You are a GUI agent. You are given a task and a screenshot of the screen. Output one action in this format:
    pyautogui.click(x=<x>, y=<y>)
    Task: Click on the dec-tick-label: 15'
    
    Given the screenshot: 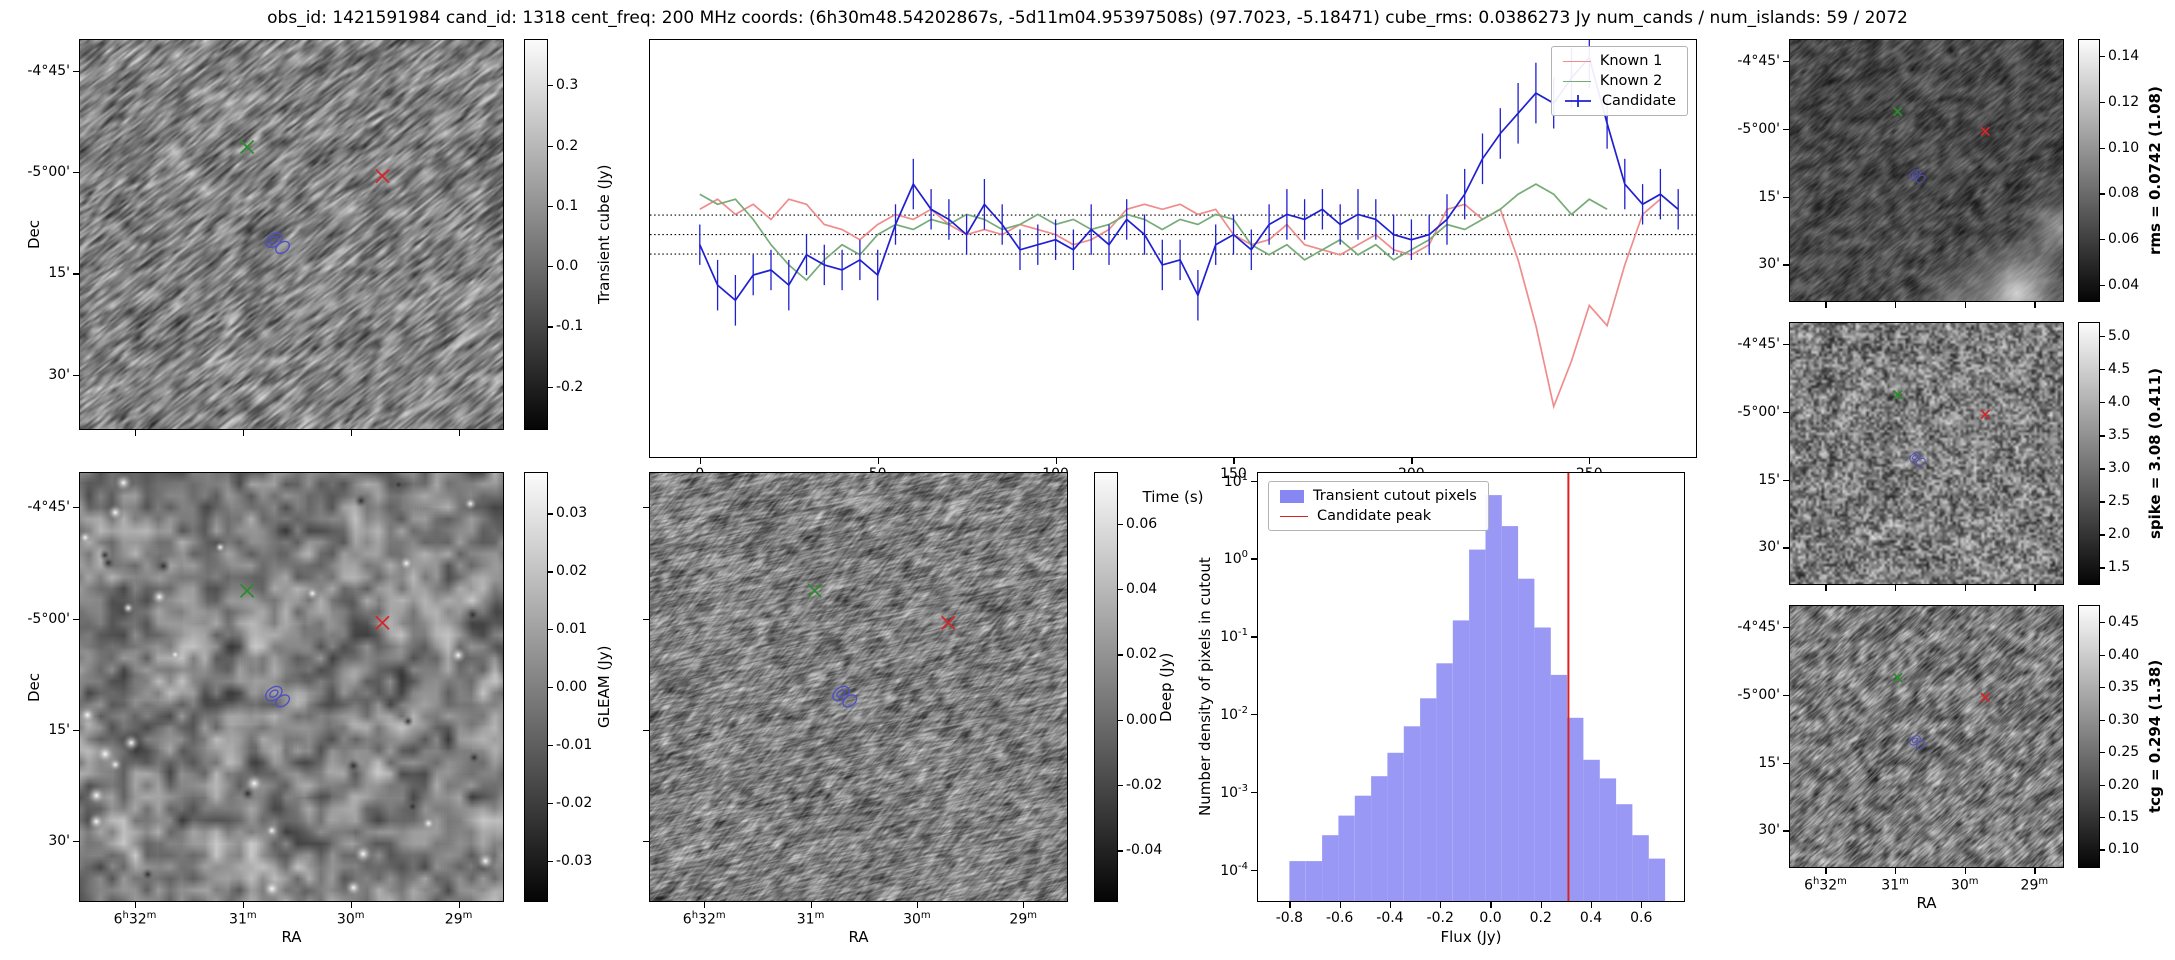 What is the action you would take?
    pyautogui.click(x=1769, y=196)
    